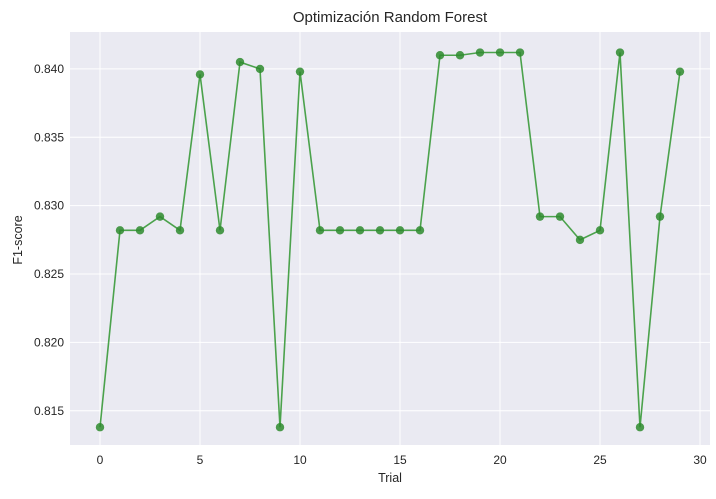 This screenshot has height=499, width=716. I want to click on x-tick-label: 30, so click(700, 460).